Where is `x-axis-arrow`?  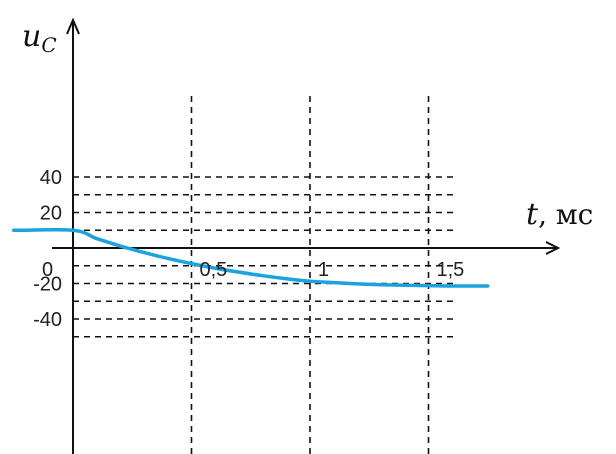
x-axis-arrow is located at coordinates (553, 248).